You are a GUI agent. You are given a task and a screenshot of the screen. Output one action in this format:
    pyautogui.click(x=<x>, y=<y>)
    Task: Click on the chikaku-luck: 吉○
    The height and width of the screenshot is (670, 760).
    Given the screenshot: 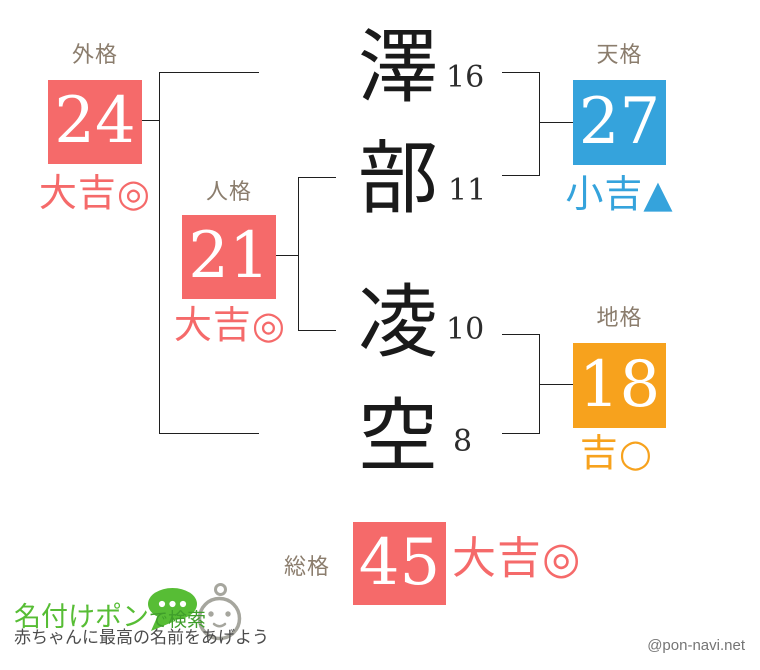 What is the action you would take?
    pyautogui.click(x=616, y=453)
    